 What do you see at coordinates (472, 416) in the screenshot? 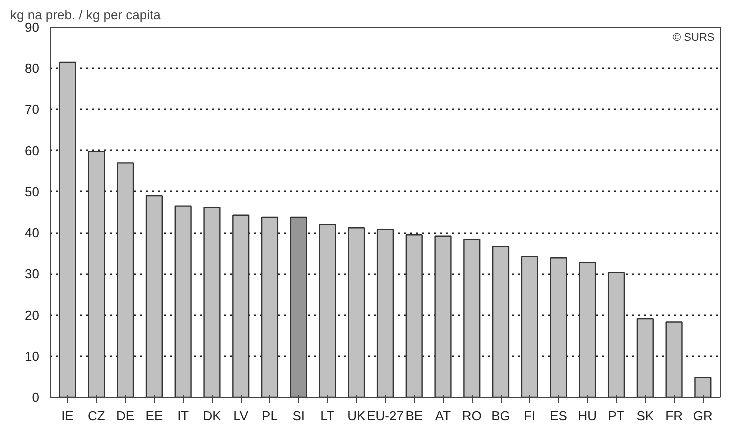
I see `x-tick-label: RO` at bounding box center [472, 416].